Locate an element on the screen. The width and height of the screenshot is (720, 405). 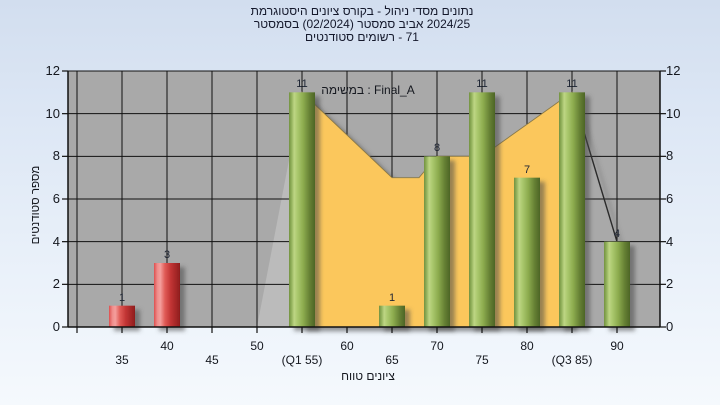
y-axis-tick-label-right: 6 is located at coordinates (670, 198).